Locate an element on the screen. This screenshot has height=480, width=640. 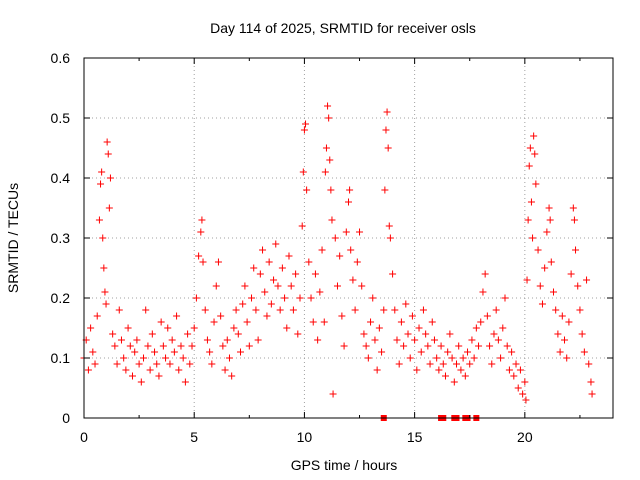
y-tick-label: 0.1 is located at coordinates (61, 358).